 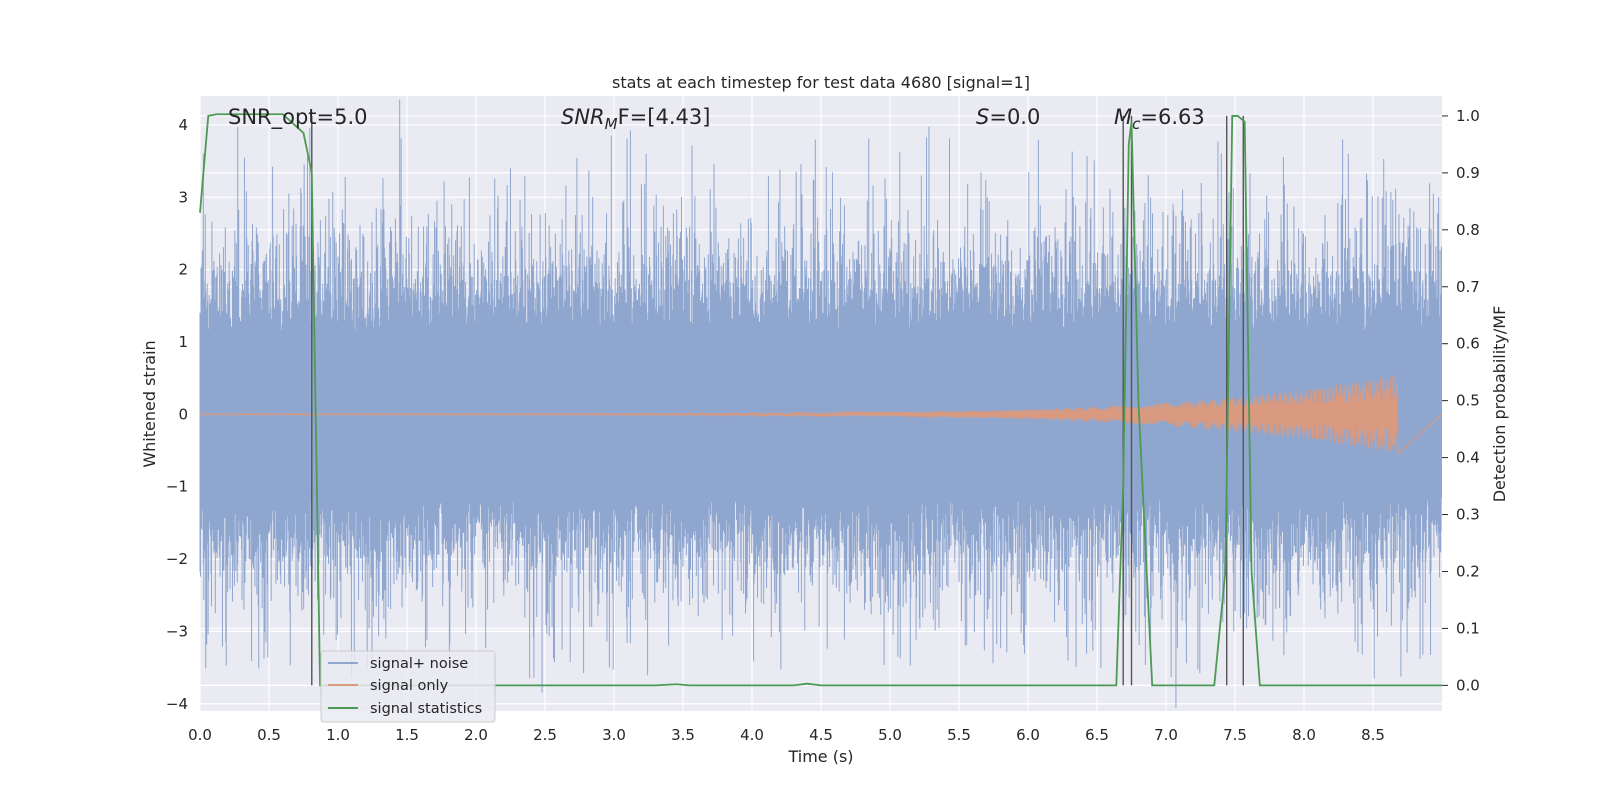 I want to click on annotation-snr-mf: SNRMF=[4.43], so click(x=635, y=119).